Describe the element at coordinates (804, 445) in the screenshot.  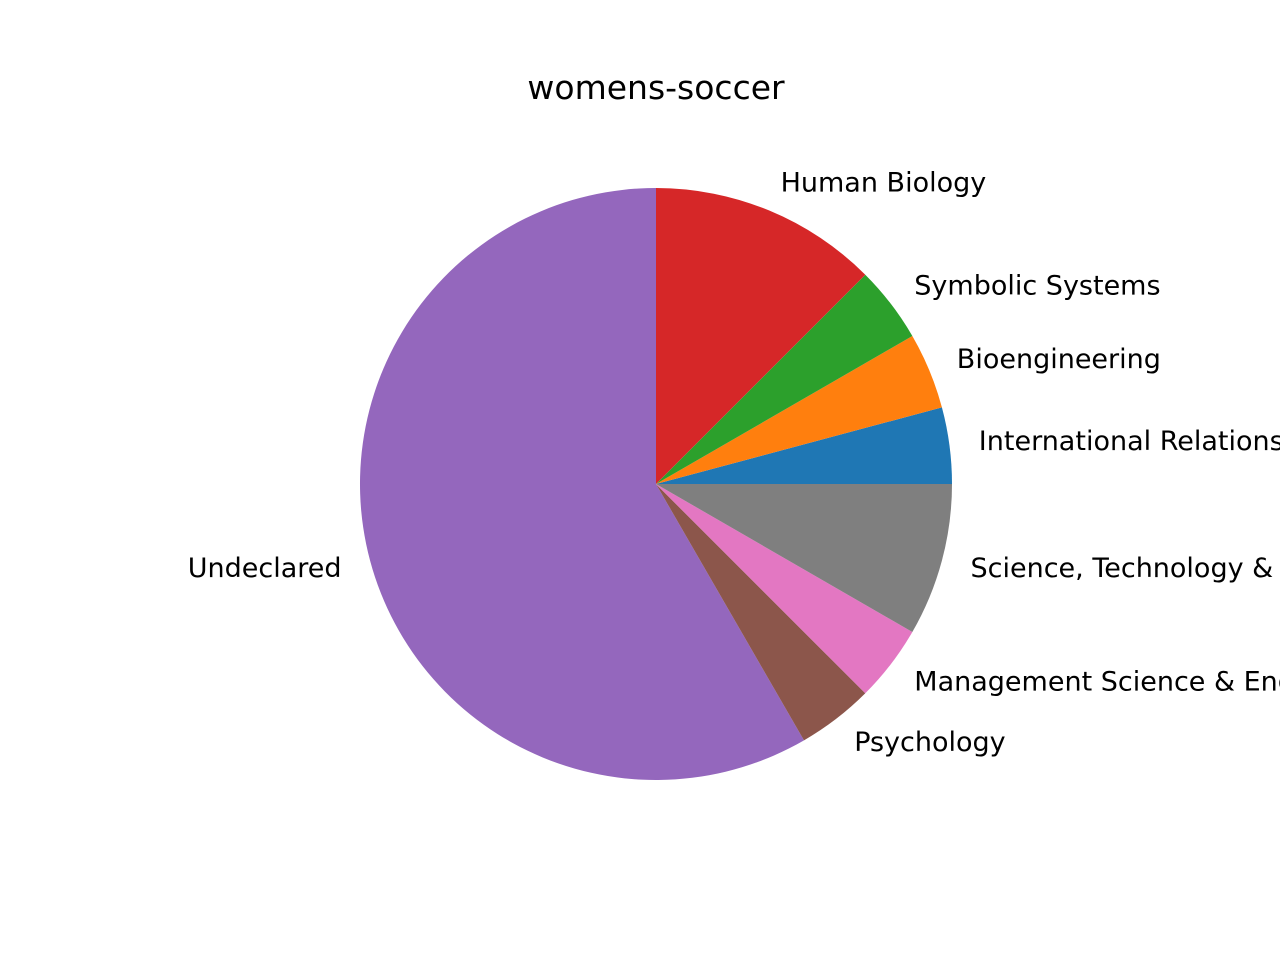
I see `pie-slice-international-relations` at that location.